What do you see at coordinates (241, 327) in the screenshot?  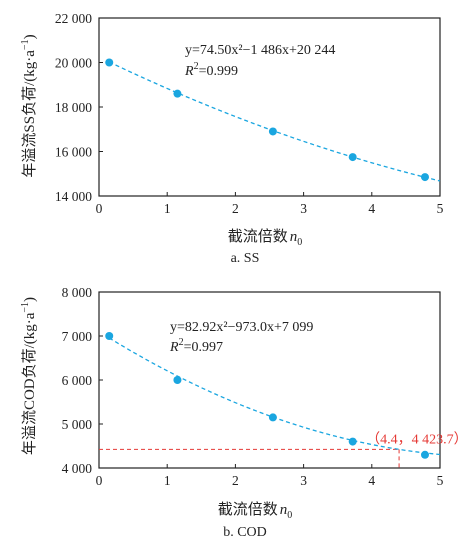 I see `equation-line: y=82.92x²−973.0x+7 099` at bounding box center [241, 327].